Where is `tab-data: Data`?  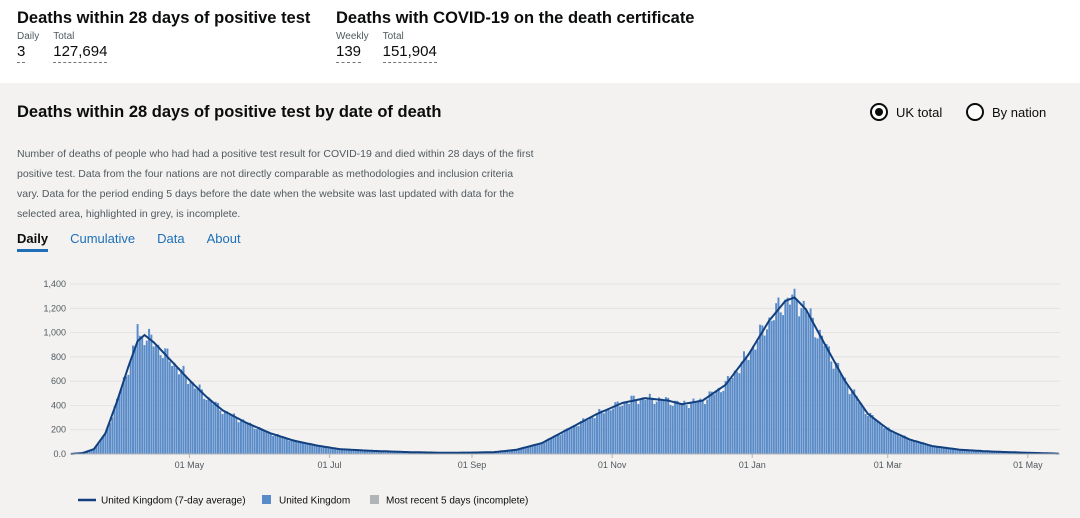
tab-data: Data is located at coordinates (171, 238).